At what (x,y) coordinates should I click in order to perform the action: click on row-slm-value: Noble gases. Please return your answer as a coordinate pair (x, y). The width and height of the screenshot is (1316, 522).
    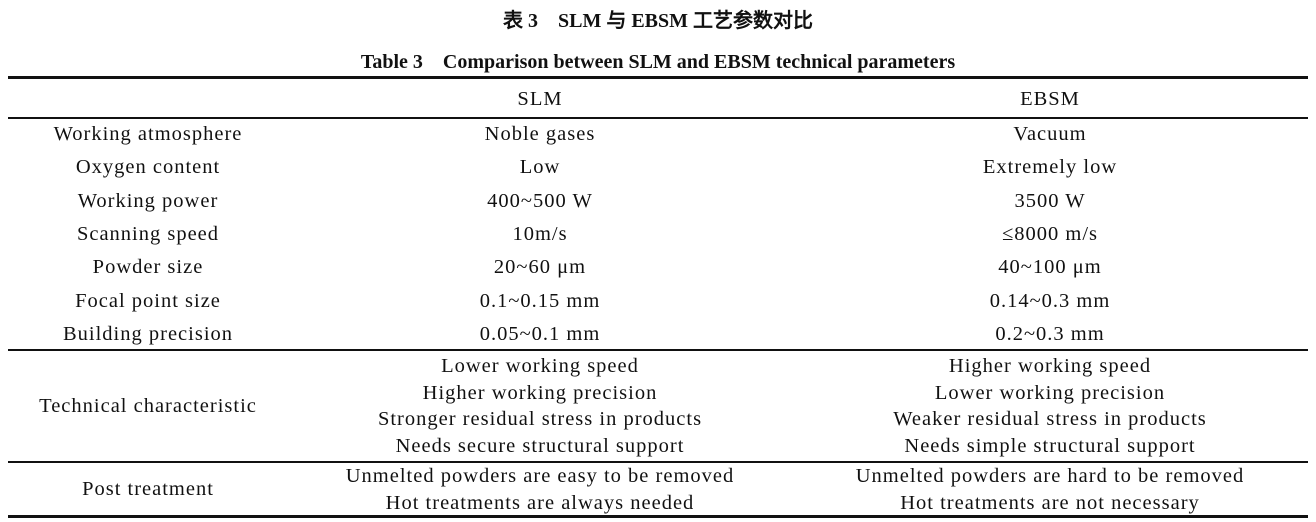
    Looking at the image, I should click on (540, 134).